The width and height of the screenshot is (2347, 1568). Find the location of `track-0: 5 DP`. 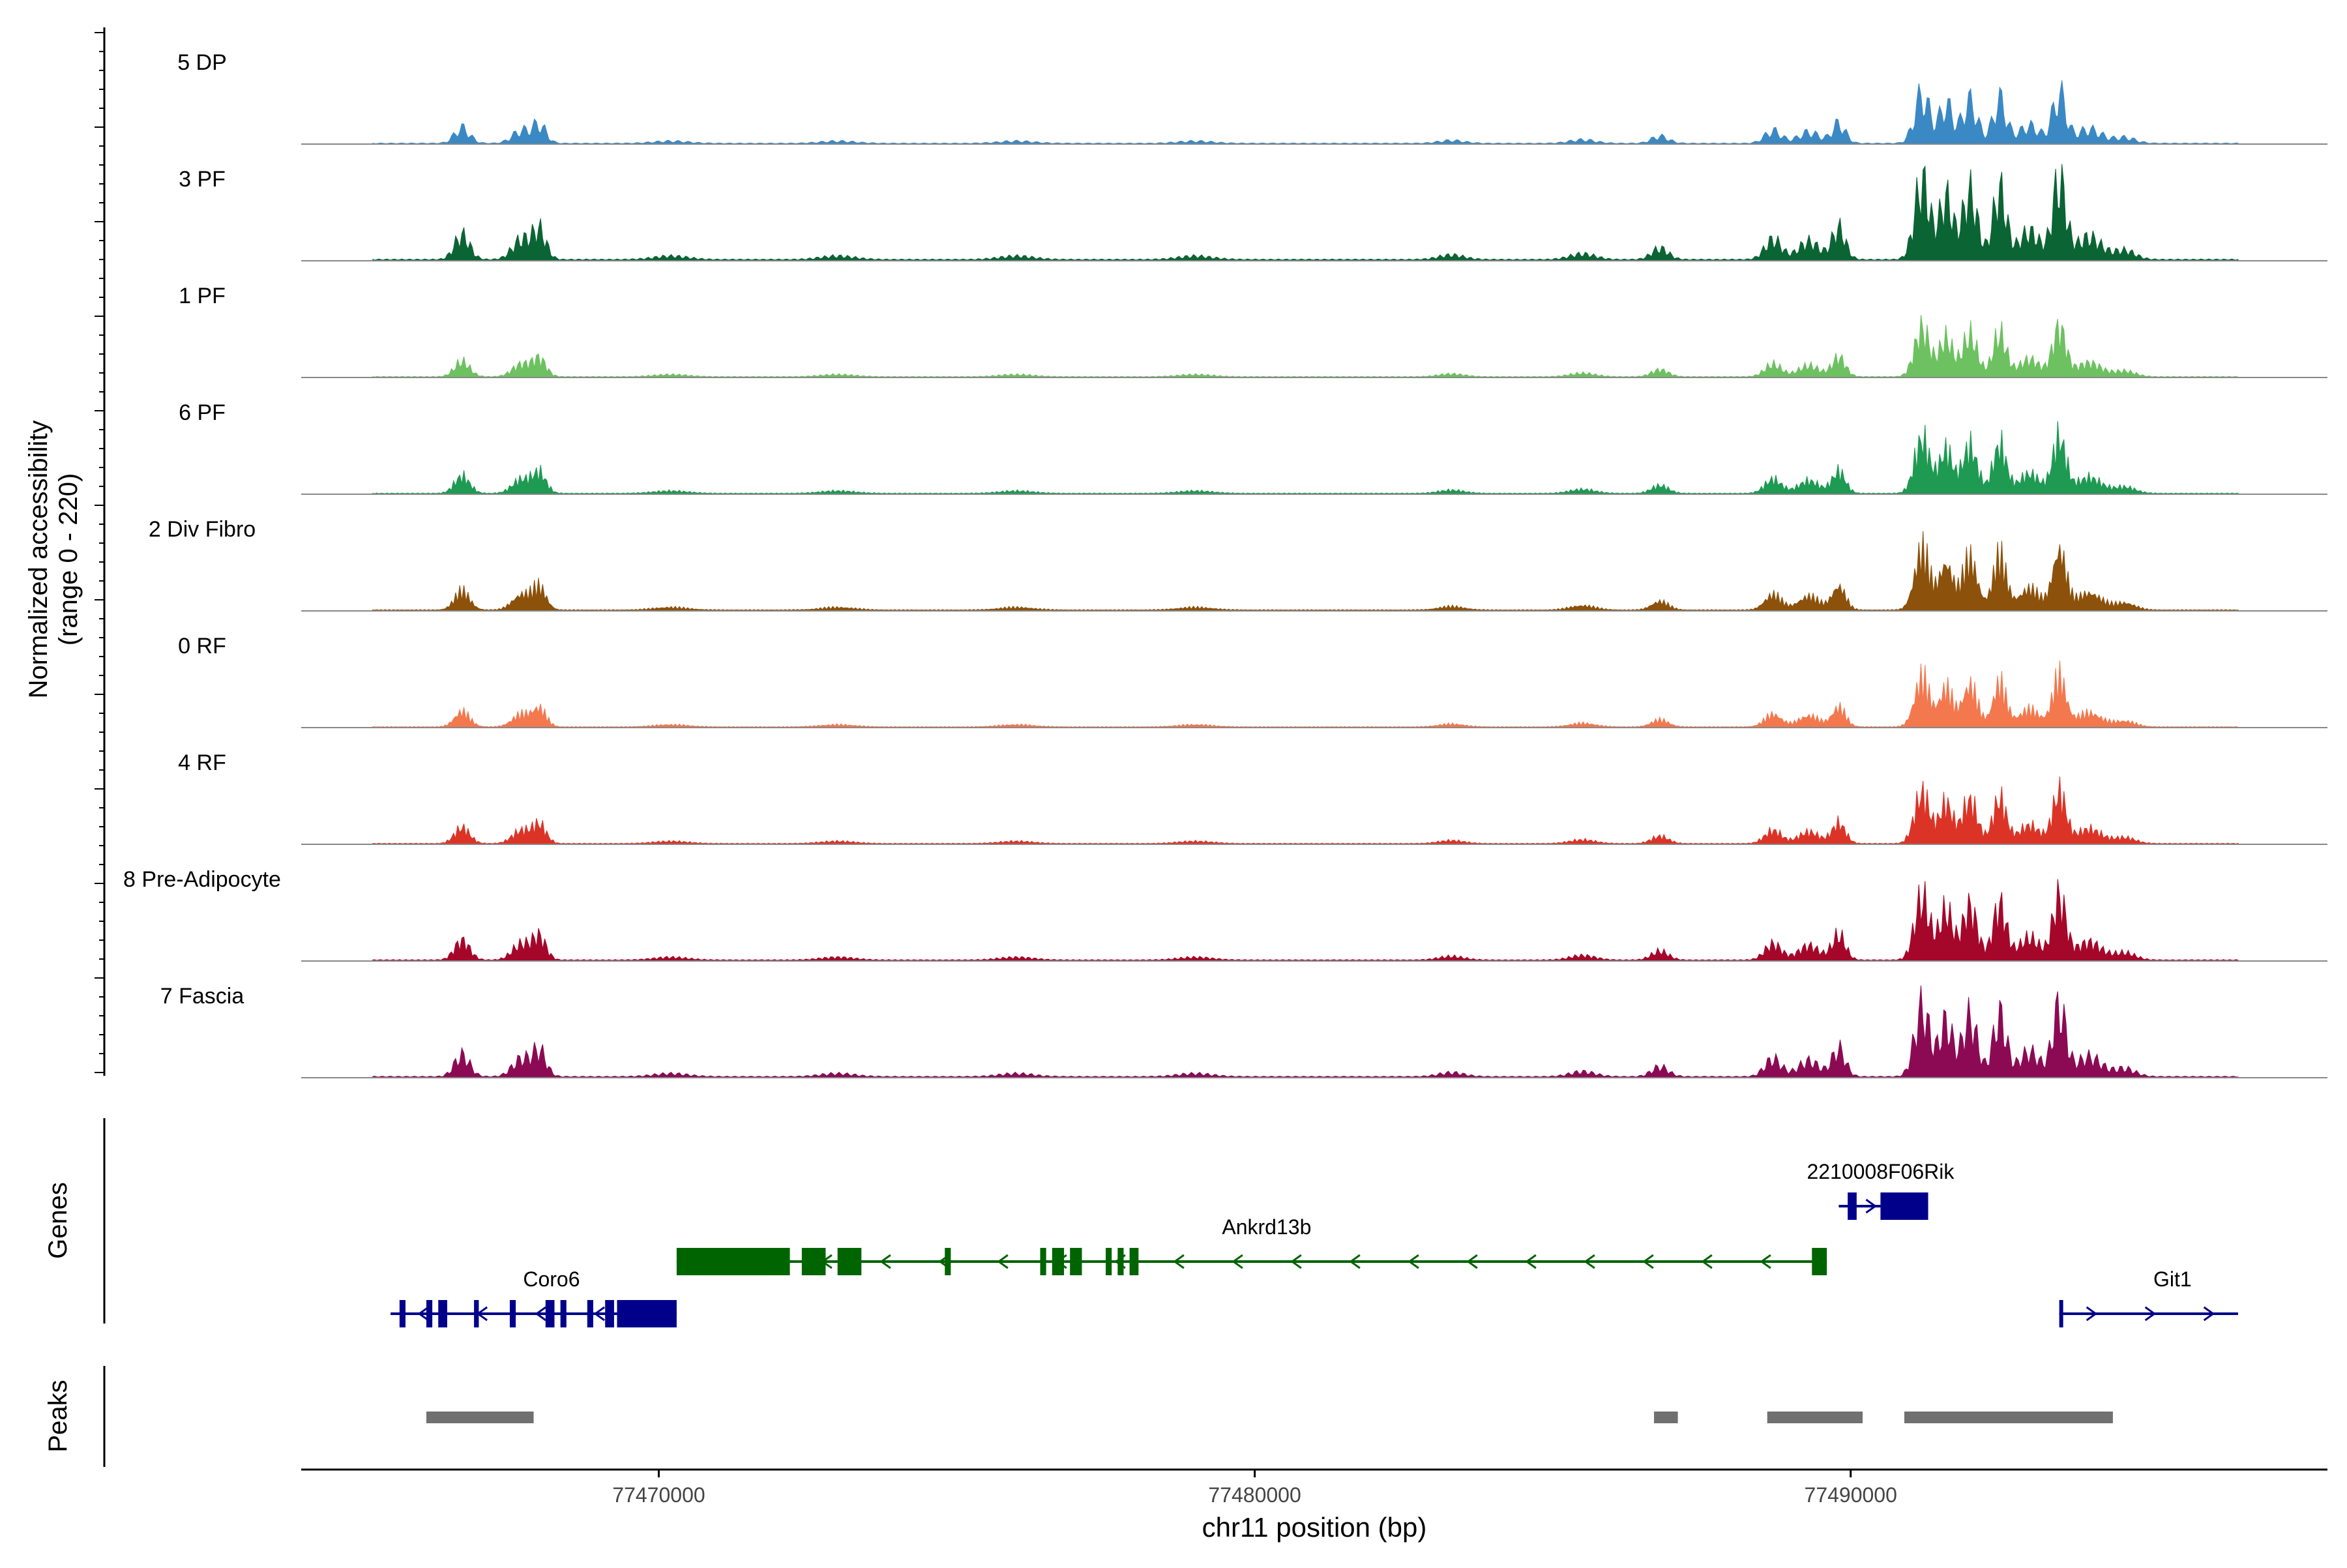

track-0: 5 DP is located at coordinates (1252, 98).